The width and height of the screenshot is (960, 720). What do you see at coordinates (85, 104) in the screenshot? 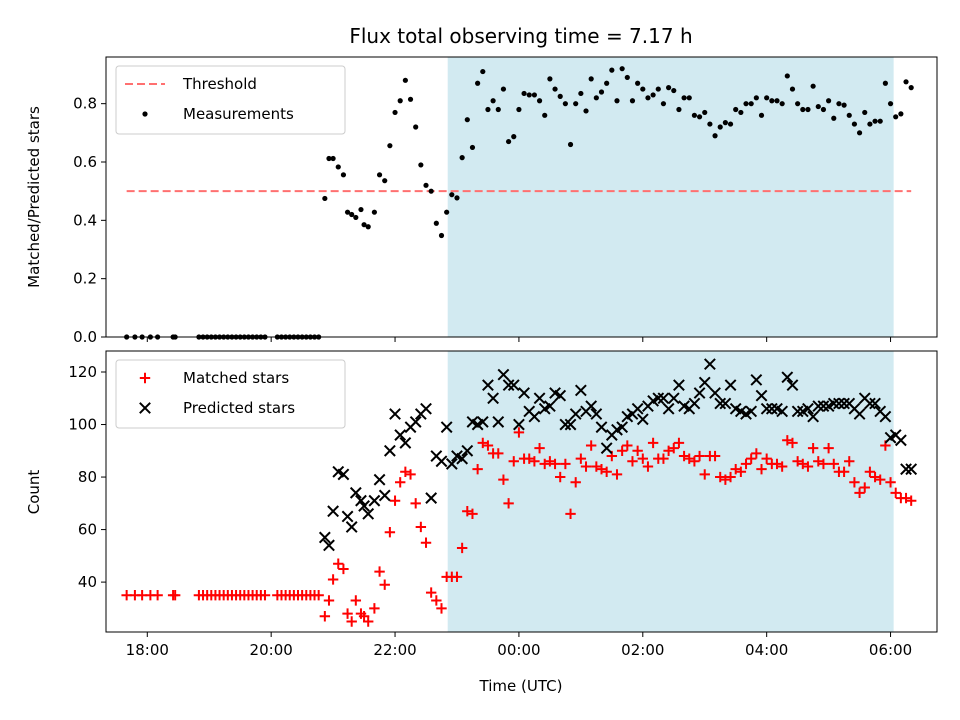
I see `y-tick-label: 0.8` at bounding box center [85, 104].